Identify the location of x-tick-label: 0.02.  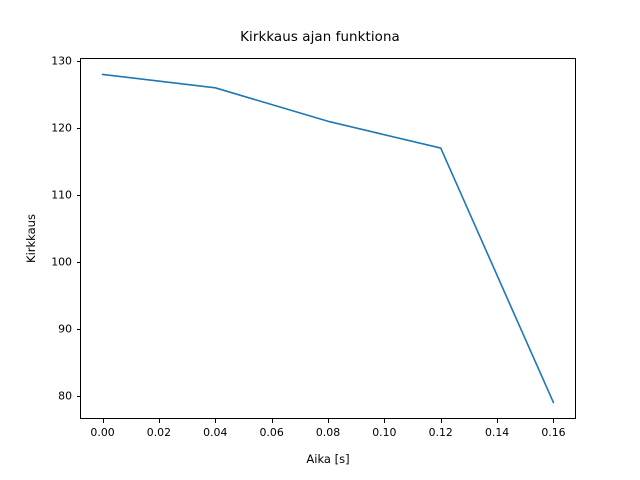
(159, 432).